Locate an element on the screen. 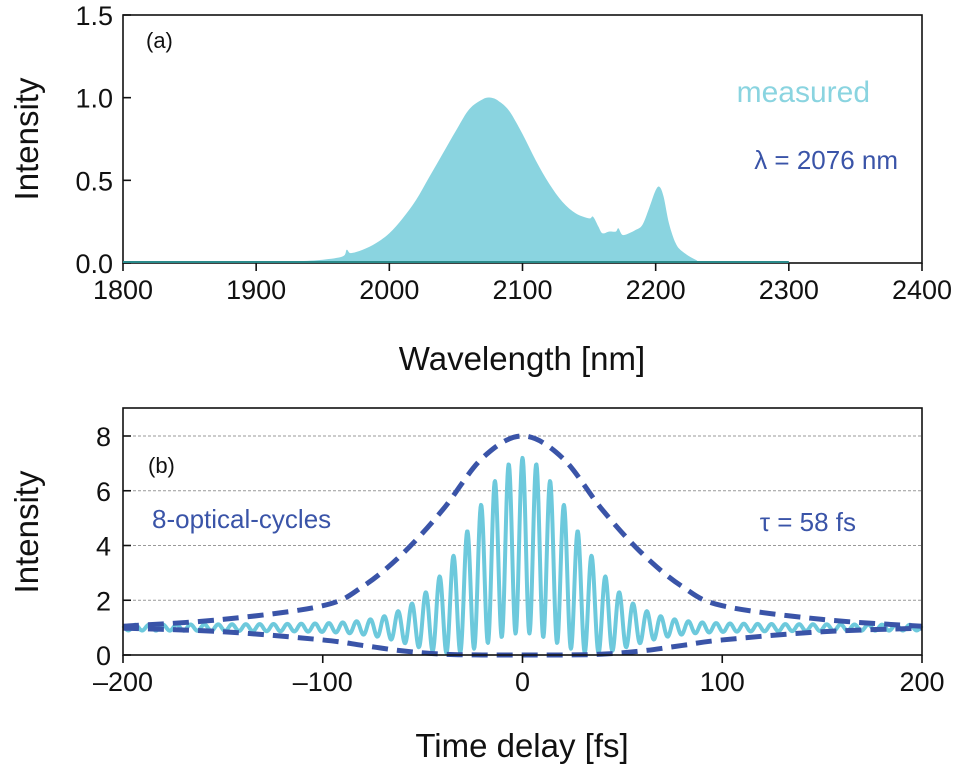  center-wavelength-label: λ = 2076 nm is located at coordinates (826, 160).